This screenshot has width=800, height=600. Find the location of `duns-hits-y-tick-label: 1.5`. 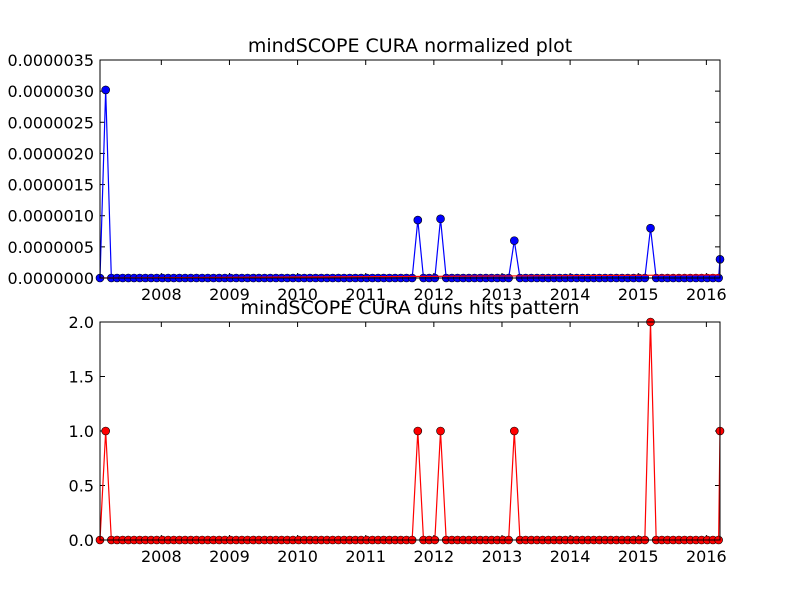

duns-hits-y-tick-label: 1.5 is located at coordinates (81, 377).